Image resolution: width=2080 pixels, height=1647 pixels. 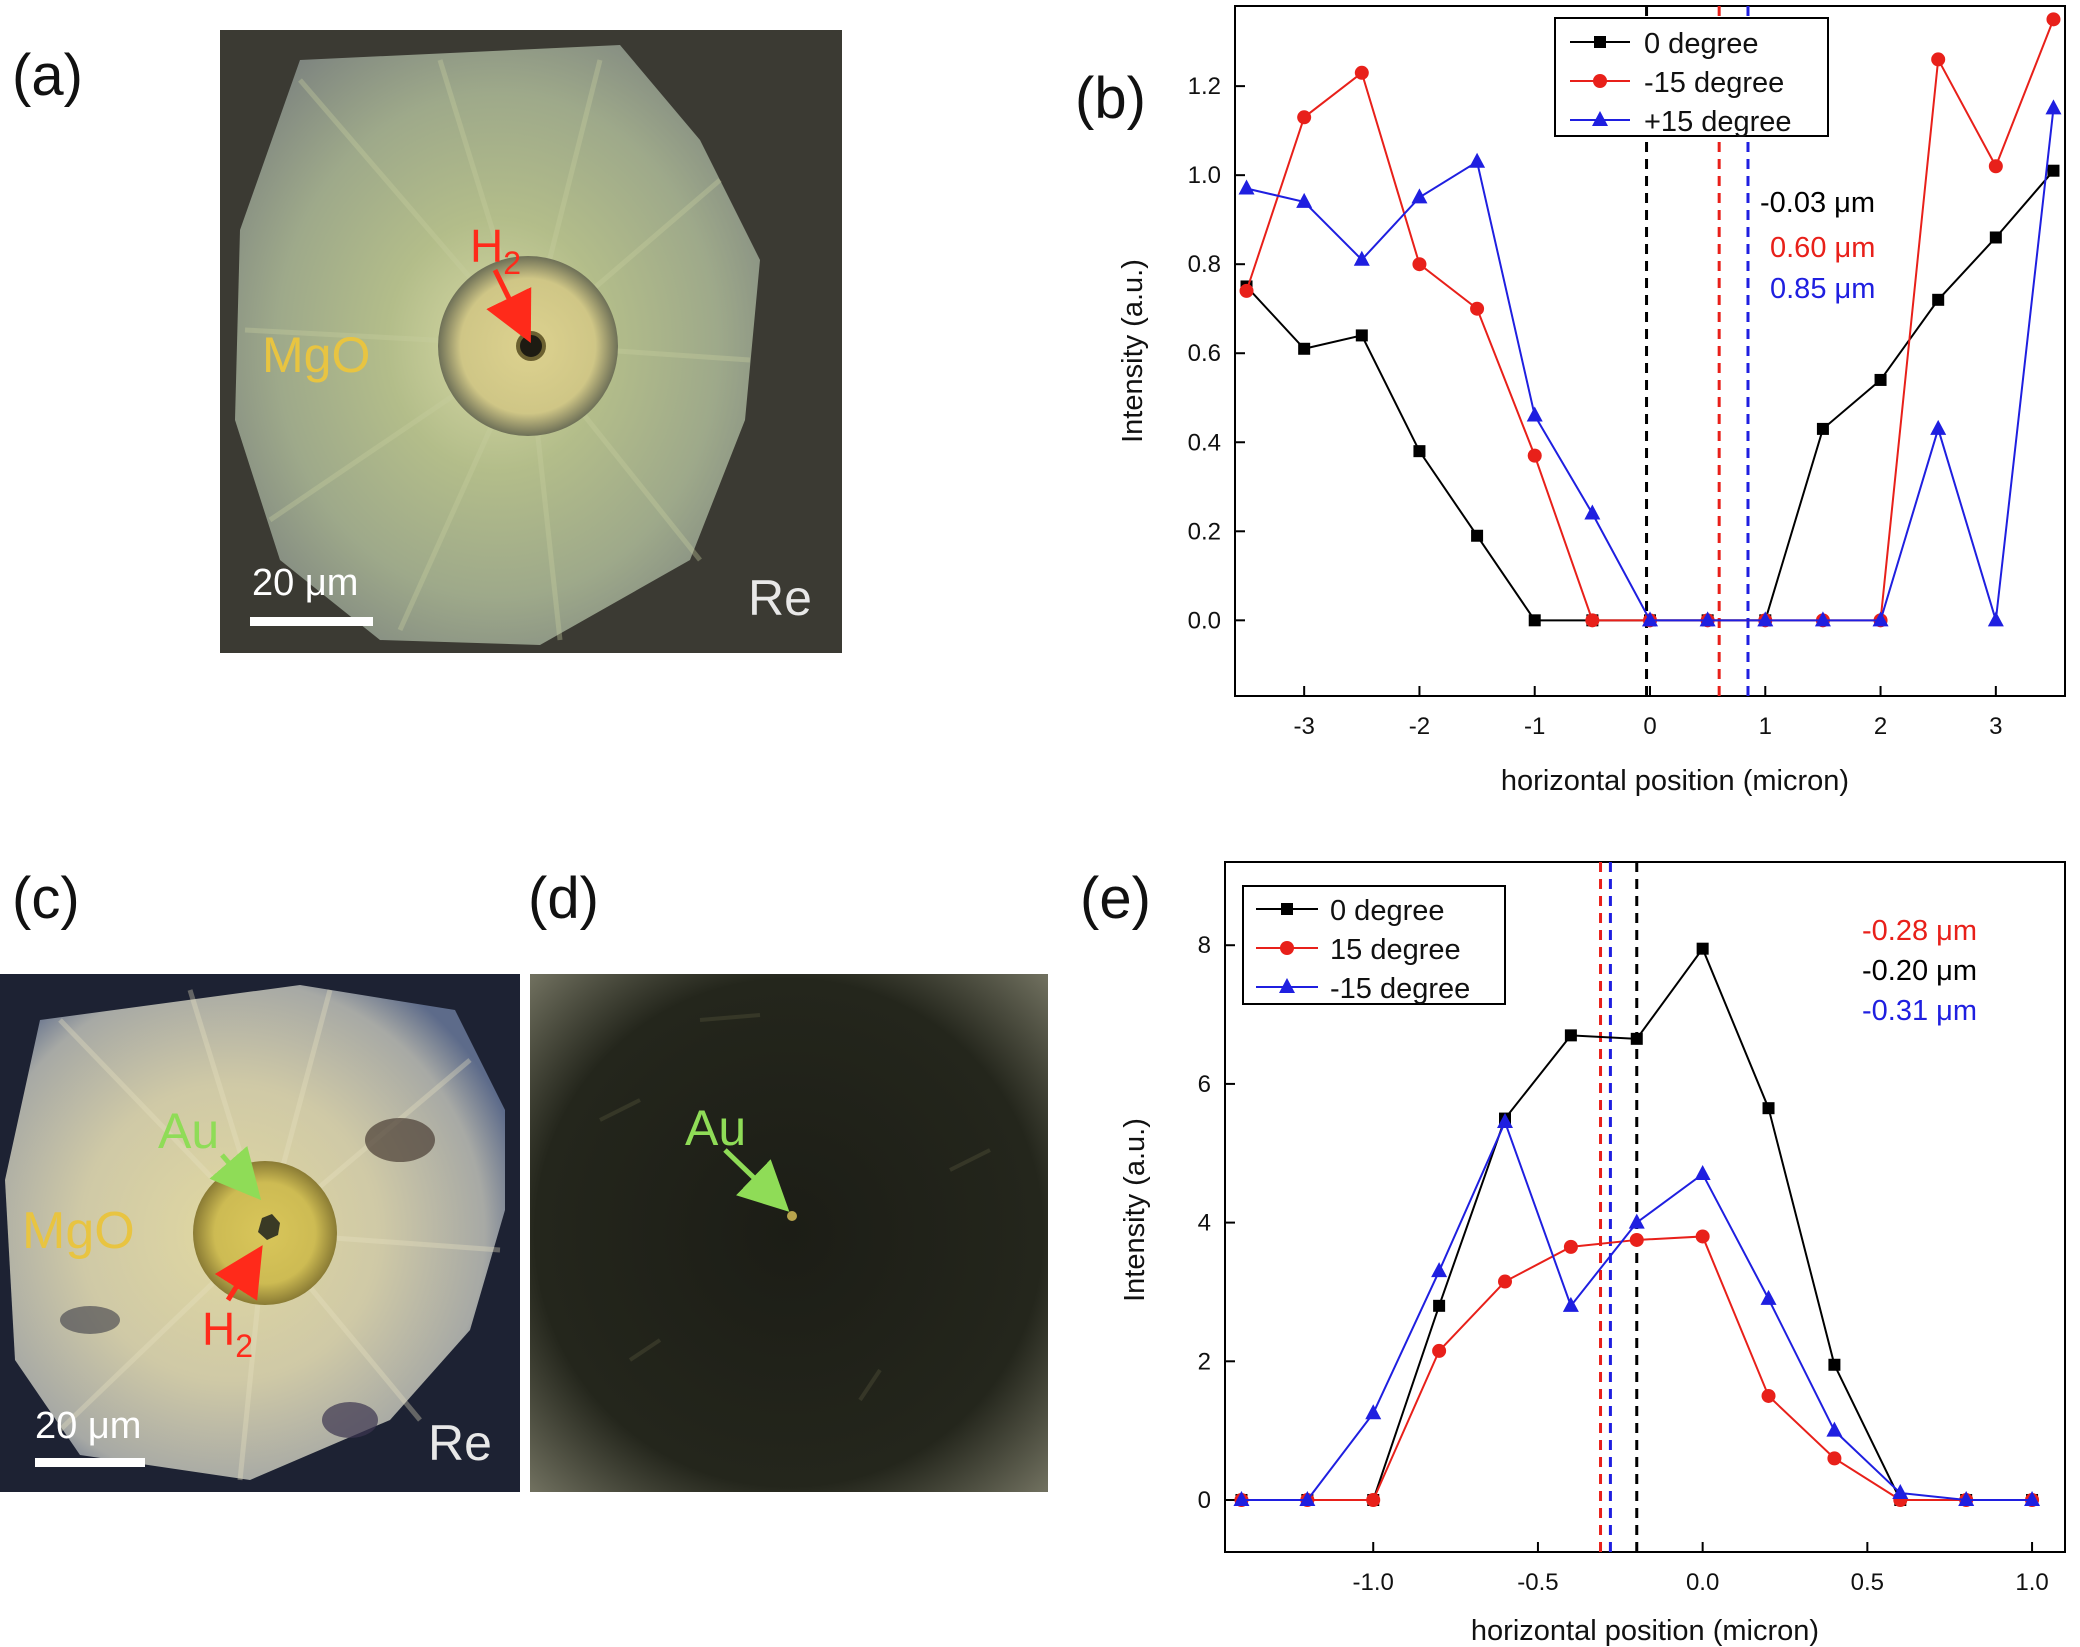 I want to click on micrograph-d-background, so click(x=789, y=1233).